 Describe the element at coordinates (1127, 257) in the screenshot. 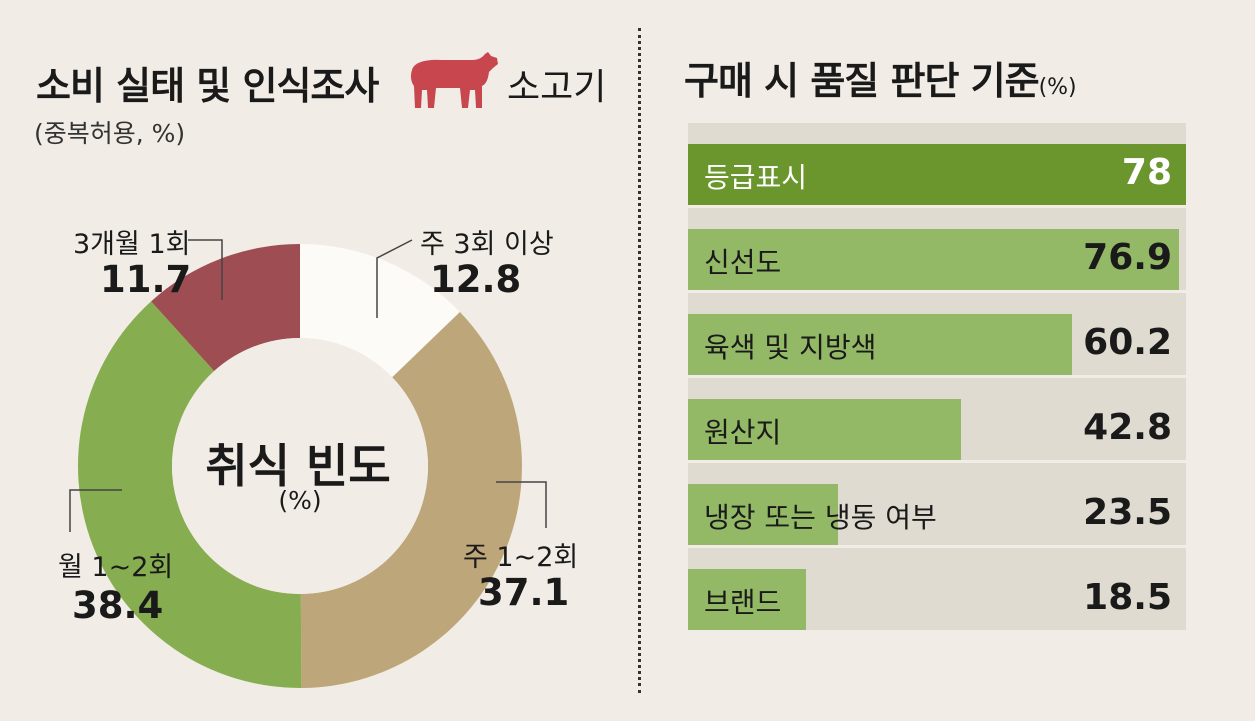

I see `bar-value: 76.9` at that location.